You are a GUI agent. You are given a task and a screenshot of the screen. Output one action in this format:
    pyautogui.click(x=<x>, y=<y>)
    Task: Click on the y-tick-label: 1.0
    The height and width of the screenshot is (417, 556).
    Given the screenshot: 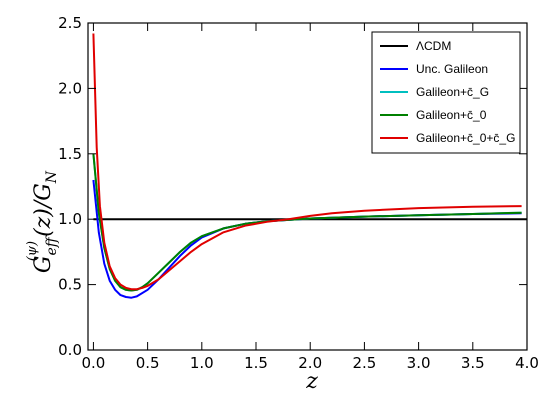 What is the action you would take?
    pyautogui.click(x=70, y=219)
    